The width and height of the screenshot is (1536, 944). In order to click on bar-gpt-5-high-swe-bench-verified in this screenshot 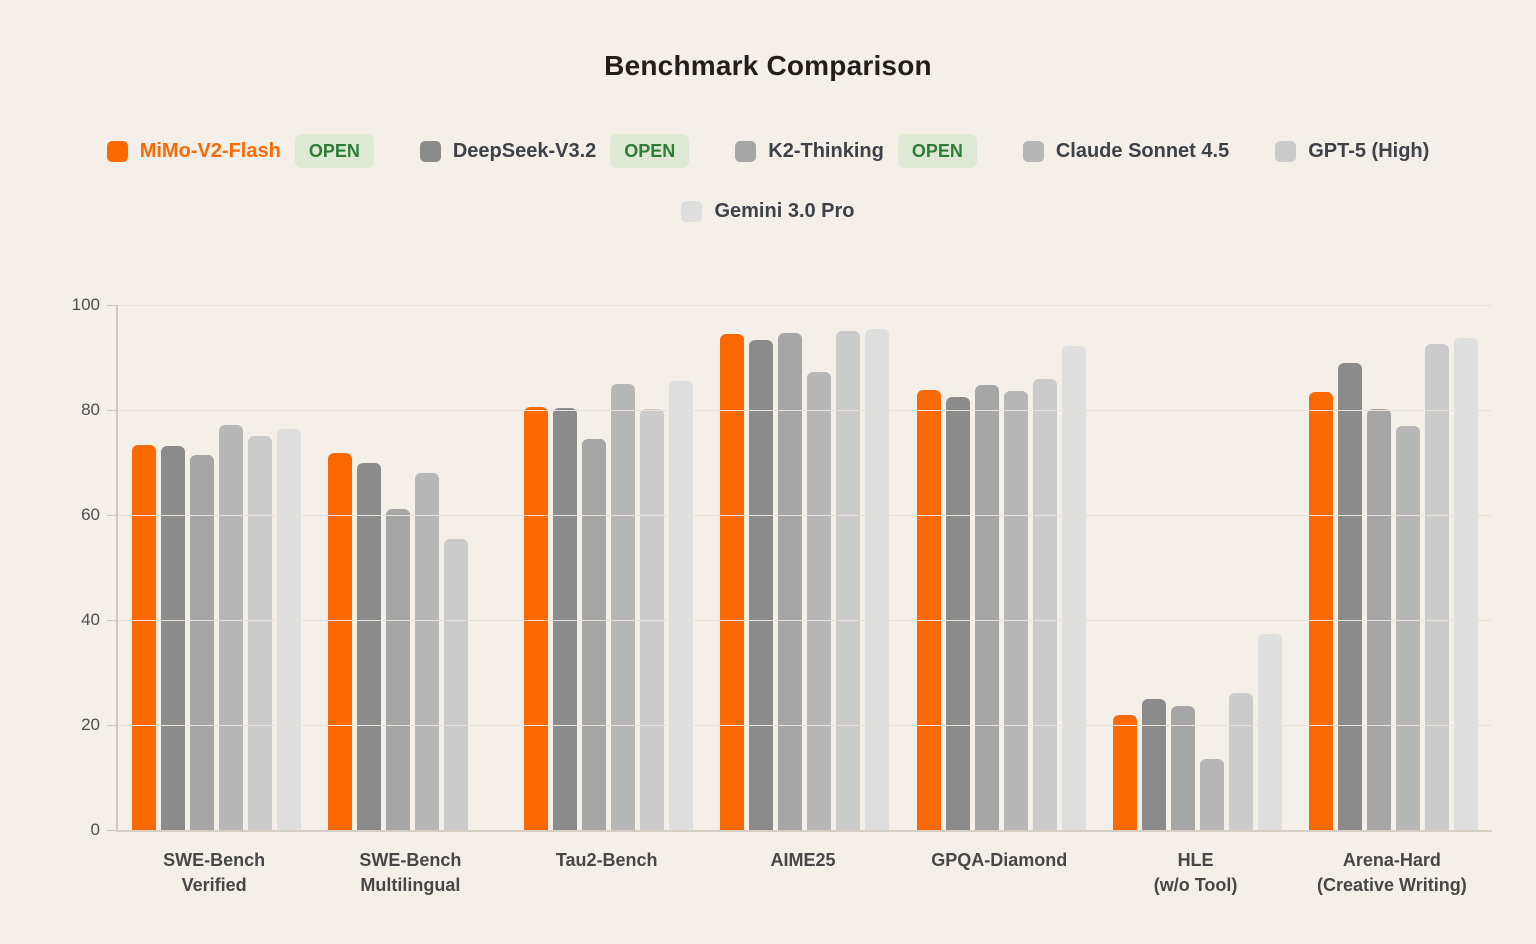, I will do `click(259, 633)`.